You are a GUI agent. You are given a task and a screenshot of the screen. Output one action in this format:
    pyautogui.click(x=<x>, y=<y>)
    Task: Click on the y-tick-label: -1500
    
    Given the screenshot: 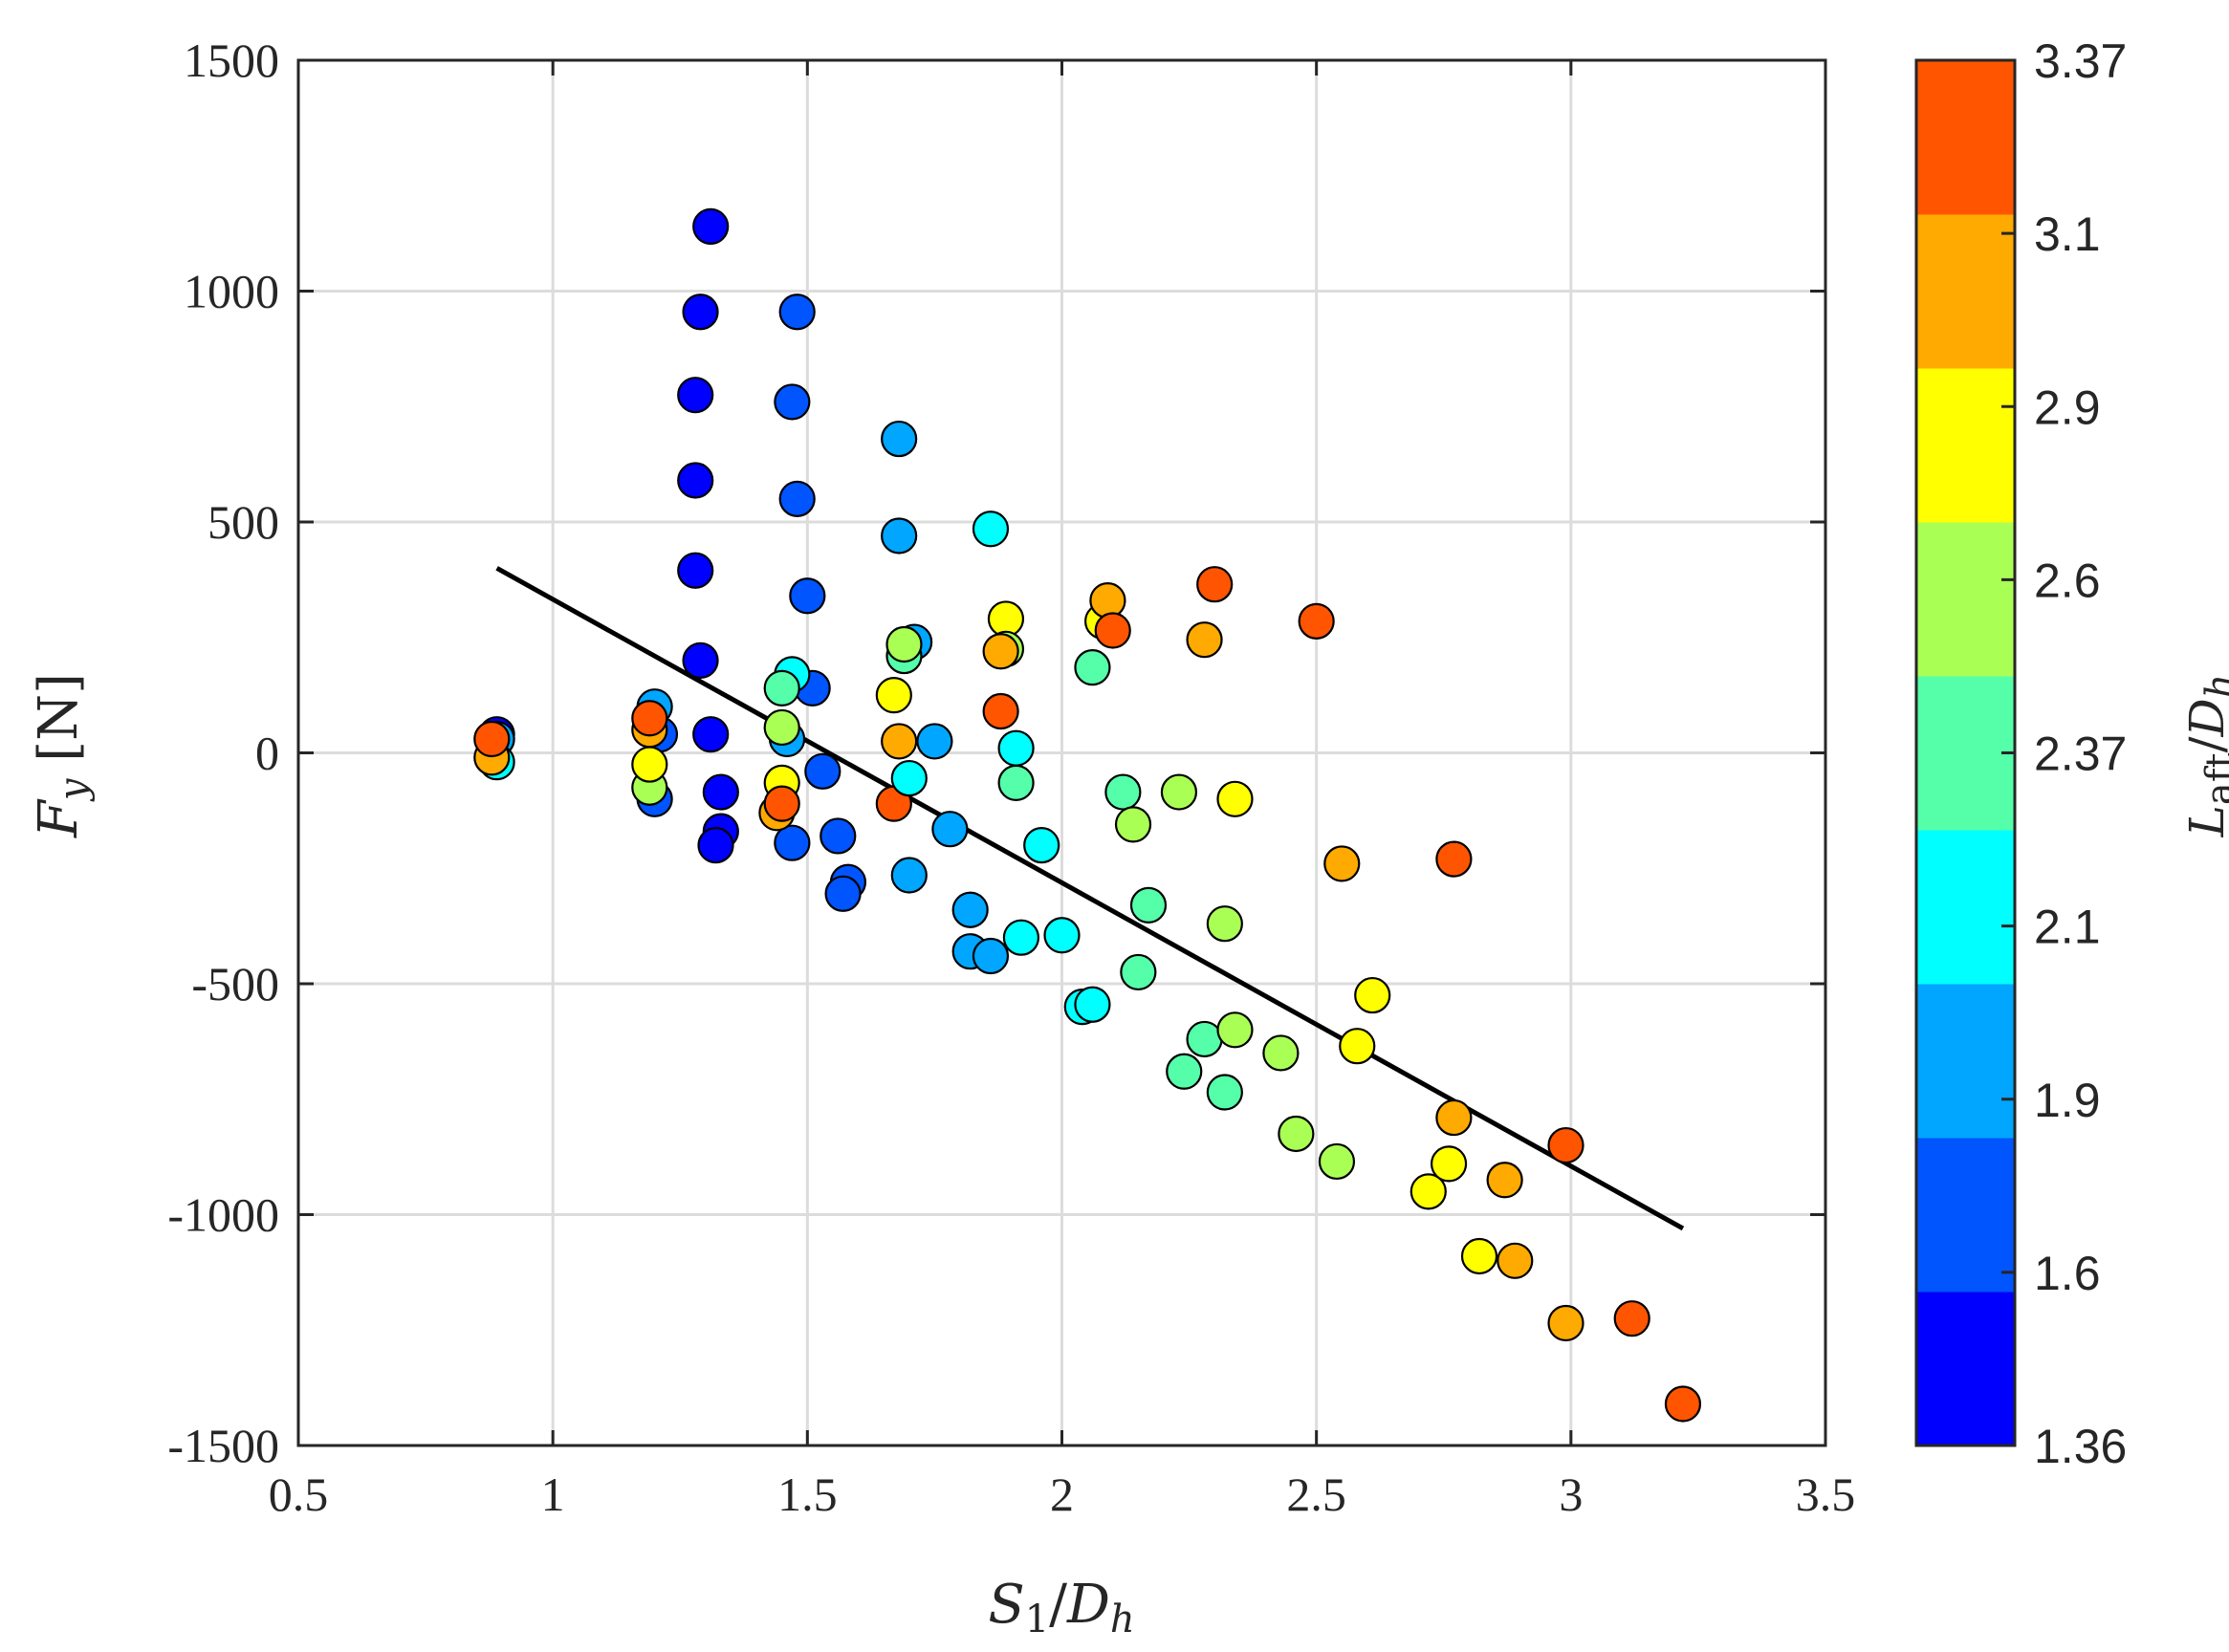 What is the action you would take?
    pyautogui.click(x=223, y=1445)
    